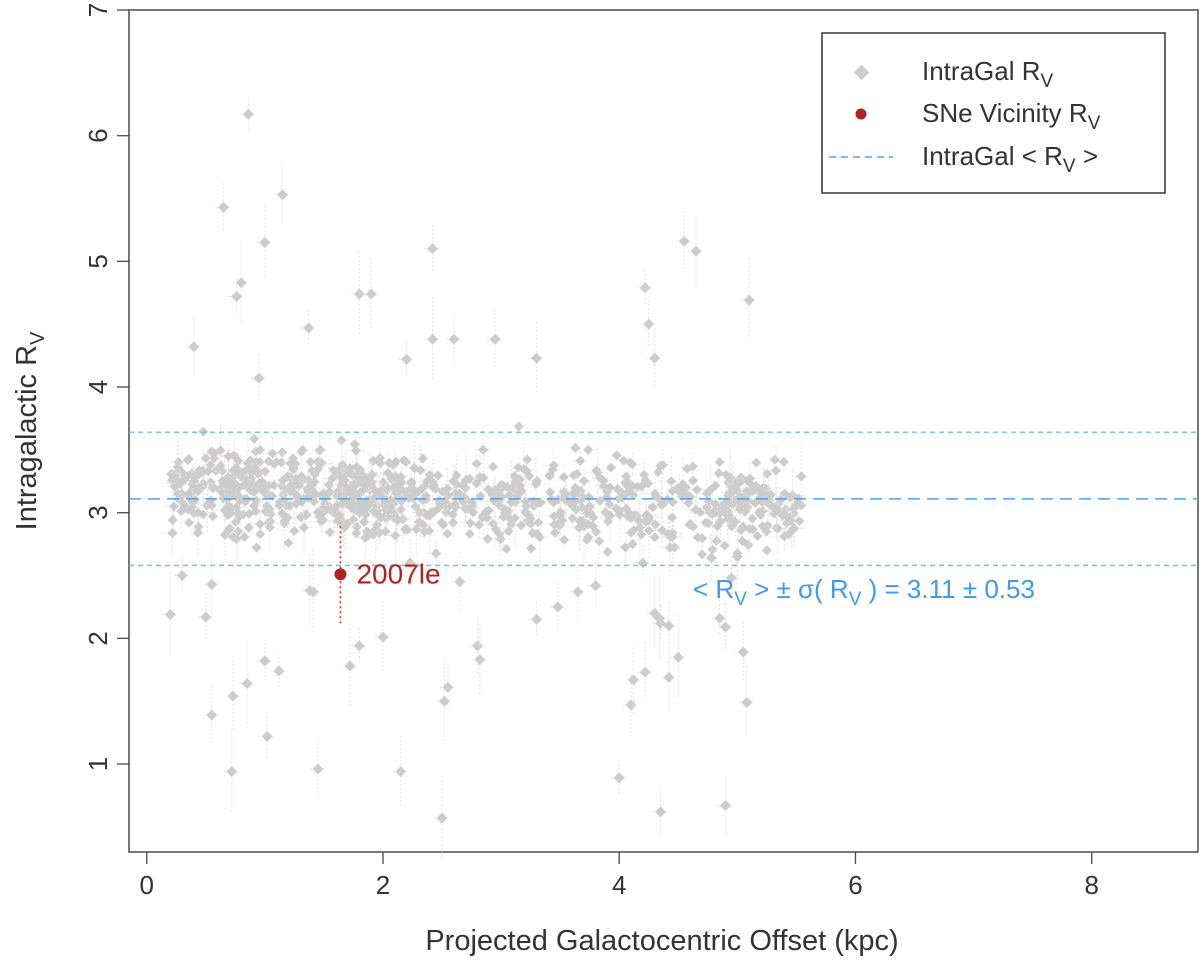 The width and height of the screenshot is (1200, 971). I want to click on x-tick-label: 8, so click(1091, 885).